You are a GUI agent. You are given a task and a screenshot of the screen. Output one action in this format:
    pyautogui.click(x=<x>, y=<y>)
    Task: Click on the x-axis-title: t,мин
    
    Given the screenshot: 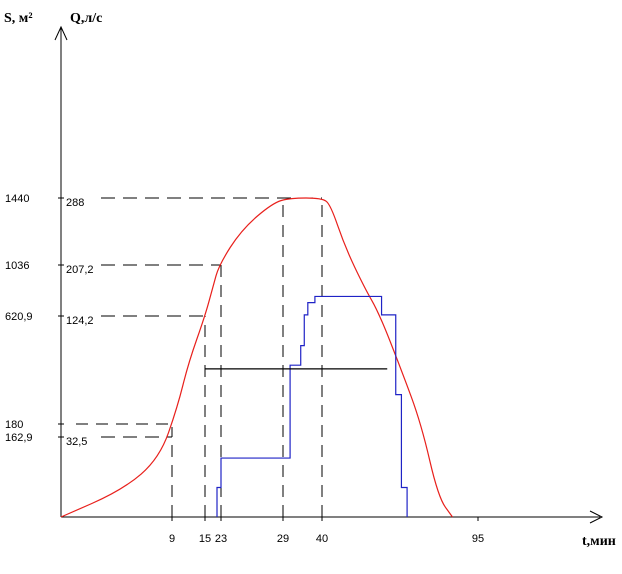 What is the action you would take?
    pyautogui.click(x=599, y=541)
    